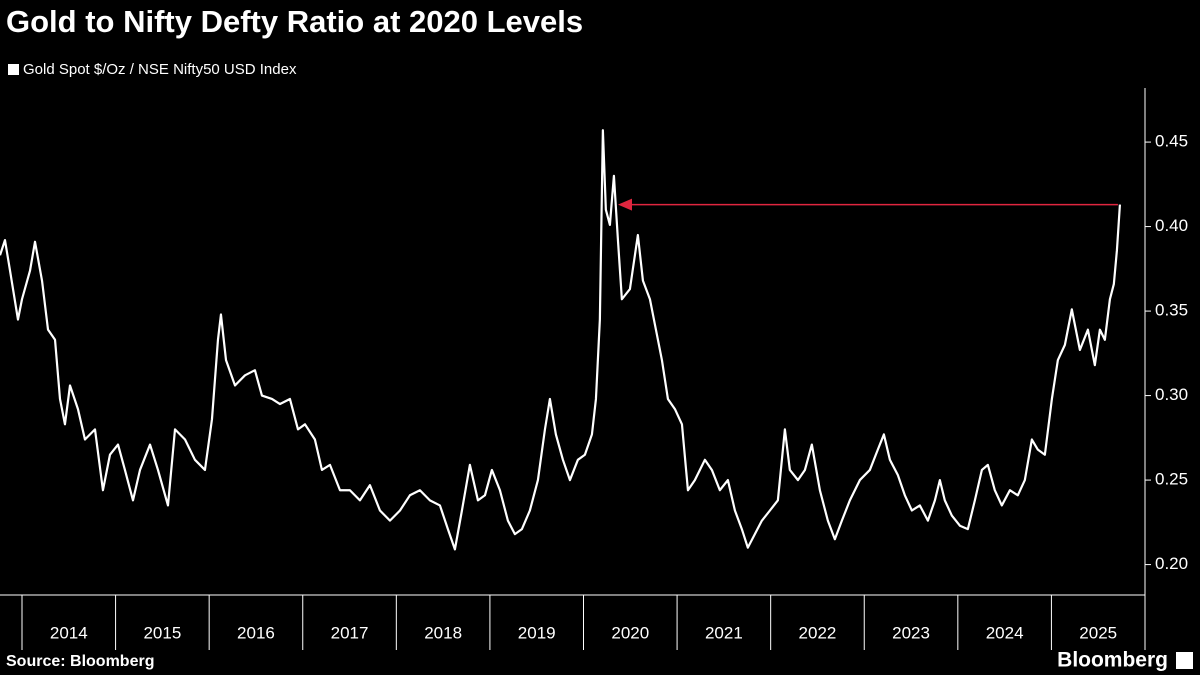 This screenshot has height=675, width=1200. I want to click on legend-label: Gold Spot $/Oz / NSE Nifty50 USD Index, so click(160, 69).